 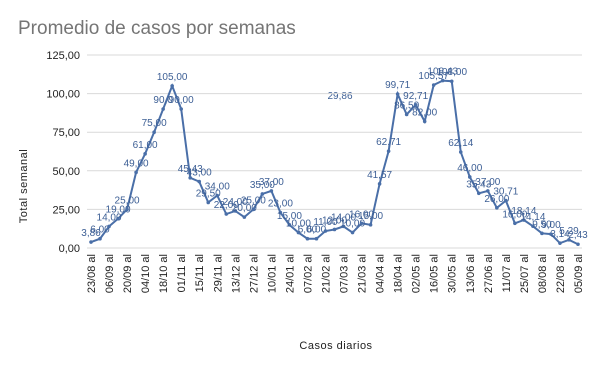 I want to click on data-label: 25,00, so click(x=127, y=200).